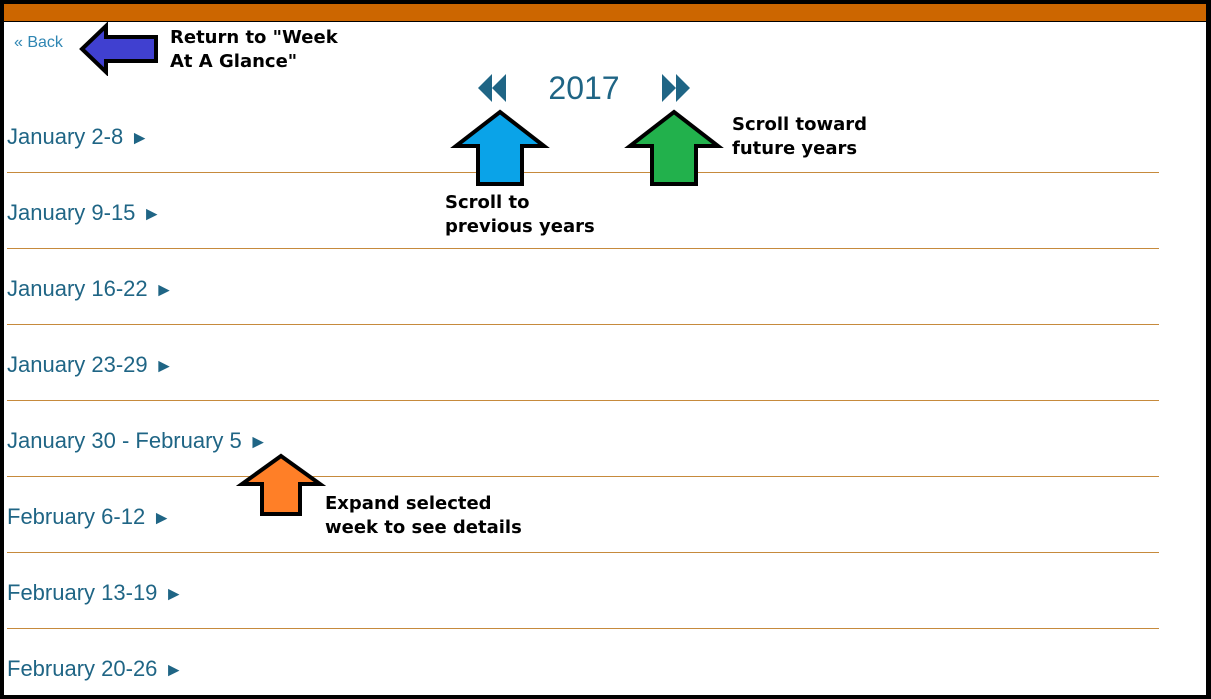  I want to click on double-chevron-left-icon, so click(492, 88).